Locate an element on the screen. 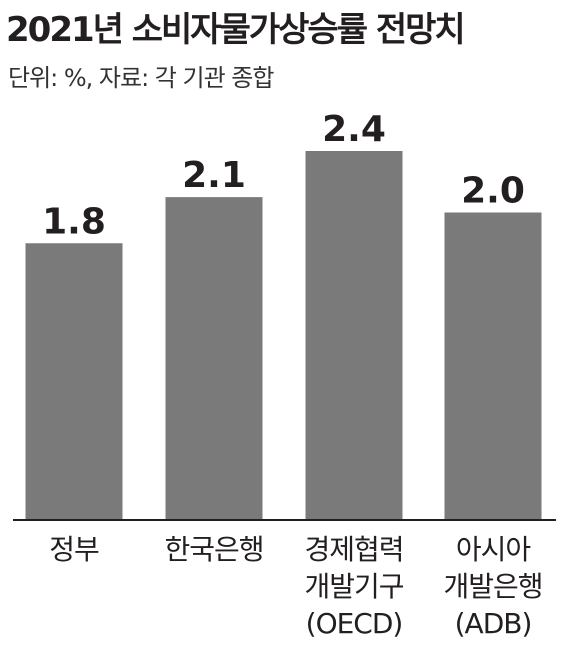  value-label-1: 2.1 is located at coordinates (214, 175).